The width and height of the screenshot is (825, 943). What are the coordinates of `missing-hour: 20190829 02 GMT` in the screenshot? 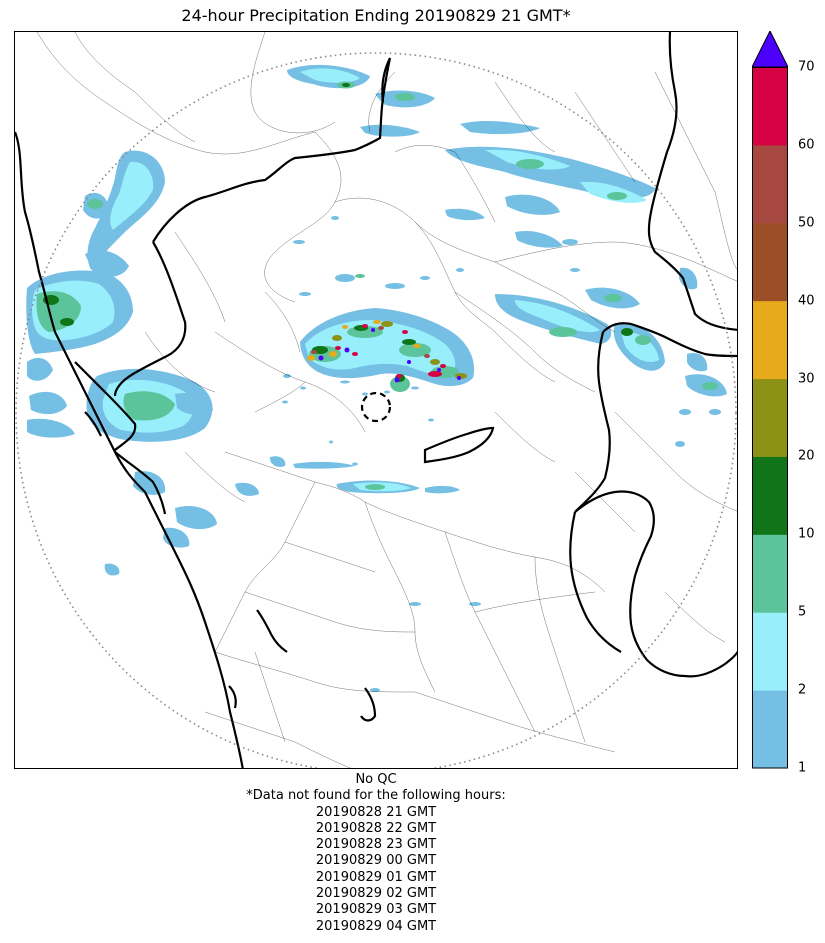 It's located at (376, 894).